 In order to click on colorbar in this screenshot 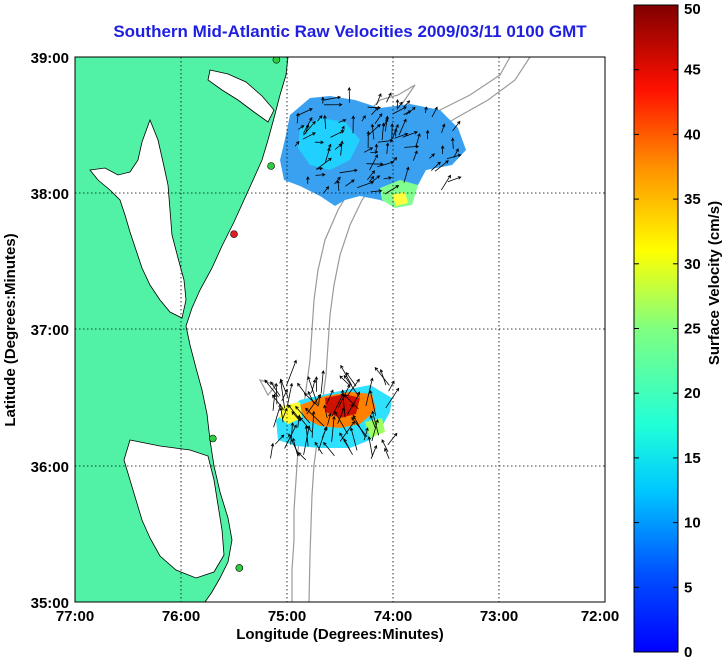, I will do `click(656, 328)`.